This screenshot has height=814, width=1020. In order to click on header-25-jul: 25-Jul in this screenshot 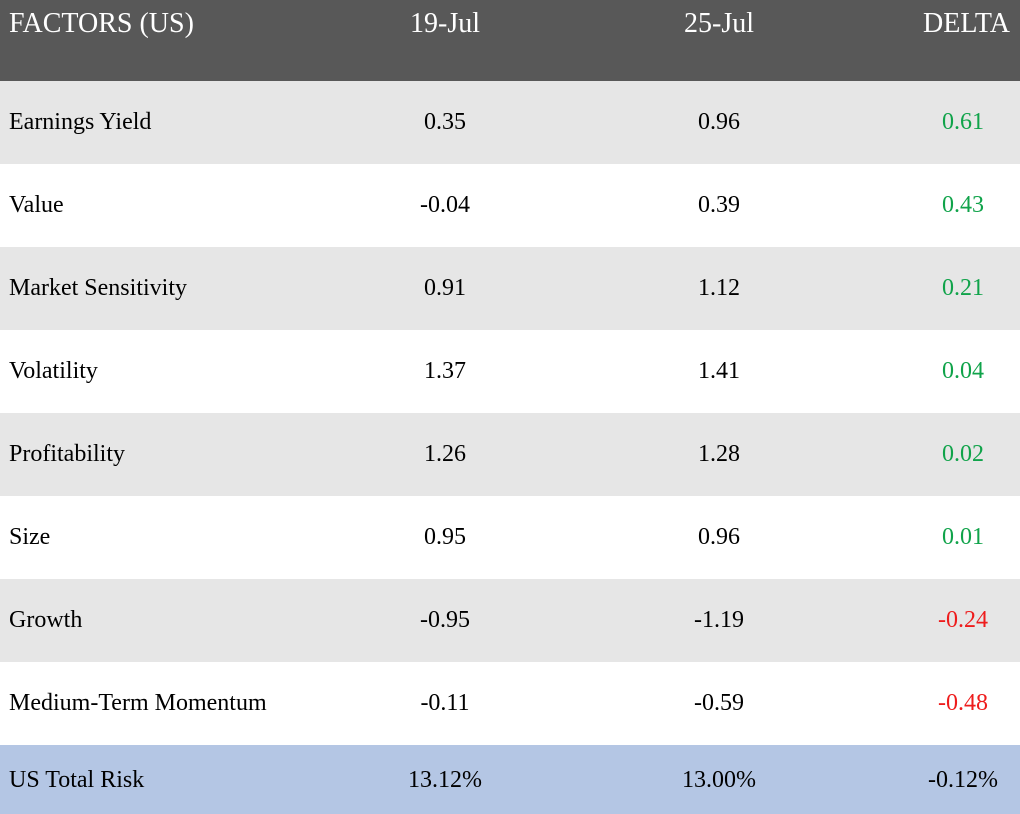, I will do `click(719, 23)`.